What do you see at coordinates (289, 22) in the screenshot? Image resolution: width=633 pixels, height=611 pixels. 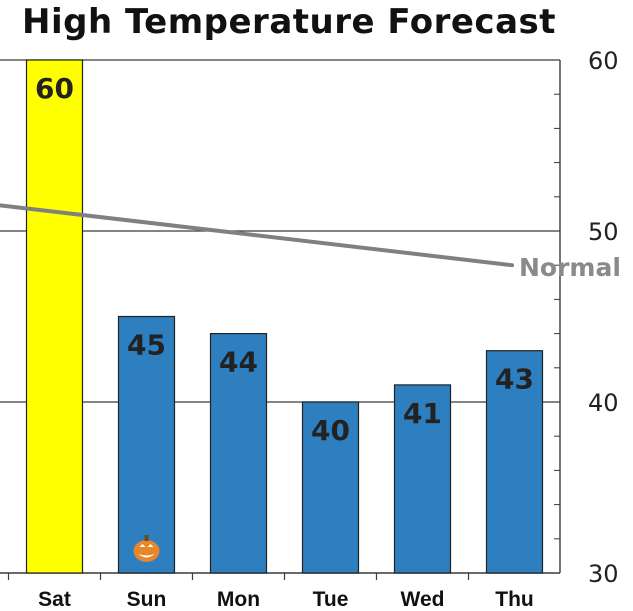 I see `chart-title: High Temperature Forecast` at bounding box center [289, 22].